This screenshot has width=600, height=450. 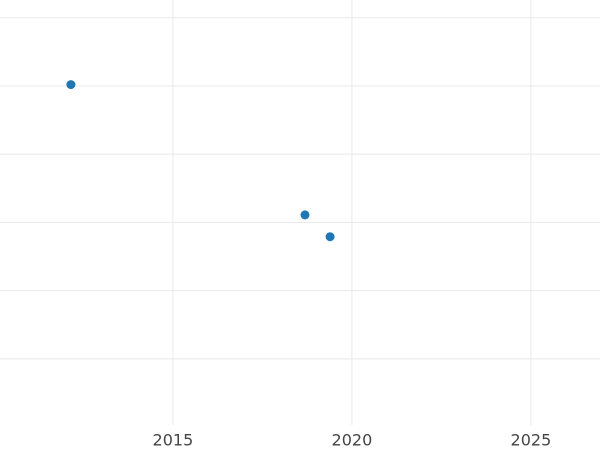 I want to click on x-tick-label: 2015, so click(x=173, y=440).